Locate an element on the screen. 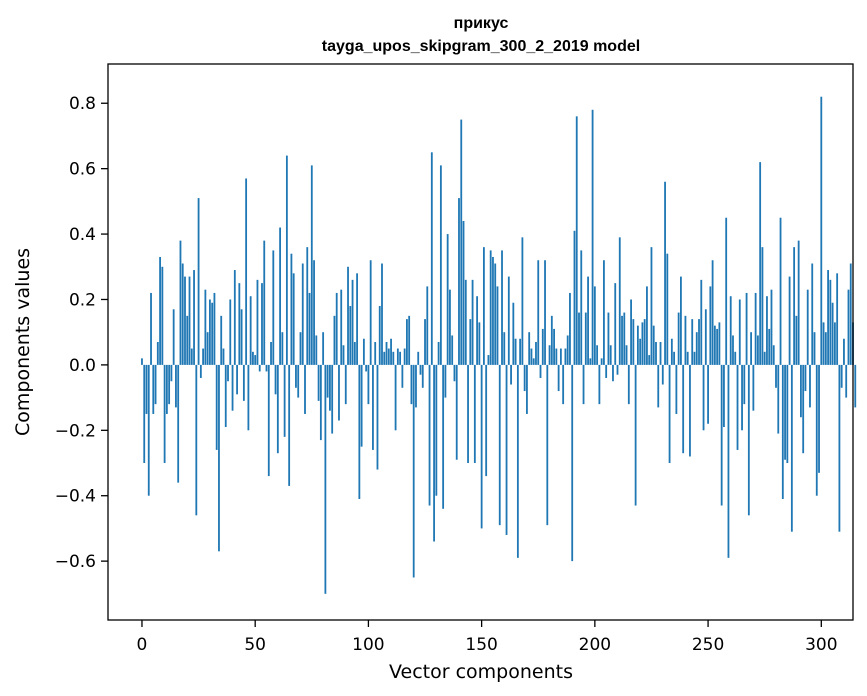 Image resolution: width=867 pixels, height=696 pixels. y-tick-label: −0.2 is located at coordinates (75, 431).